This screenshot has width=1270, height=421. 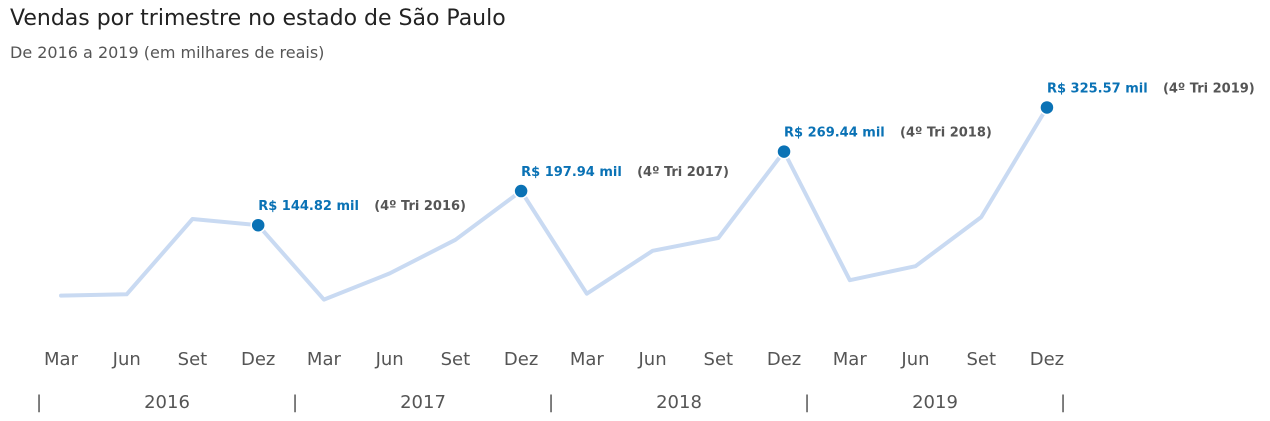 I want to click on data-label-quarter: (4º Tri 2019), so click(x=1209, y=88).